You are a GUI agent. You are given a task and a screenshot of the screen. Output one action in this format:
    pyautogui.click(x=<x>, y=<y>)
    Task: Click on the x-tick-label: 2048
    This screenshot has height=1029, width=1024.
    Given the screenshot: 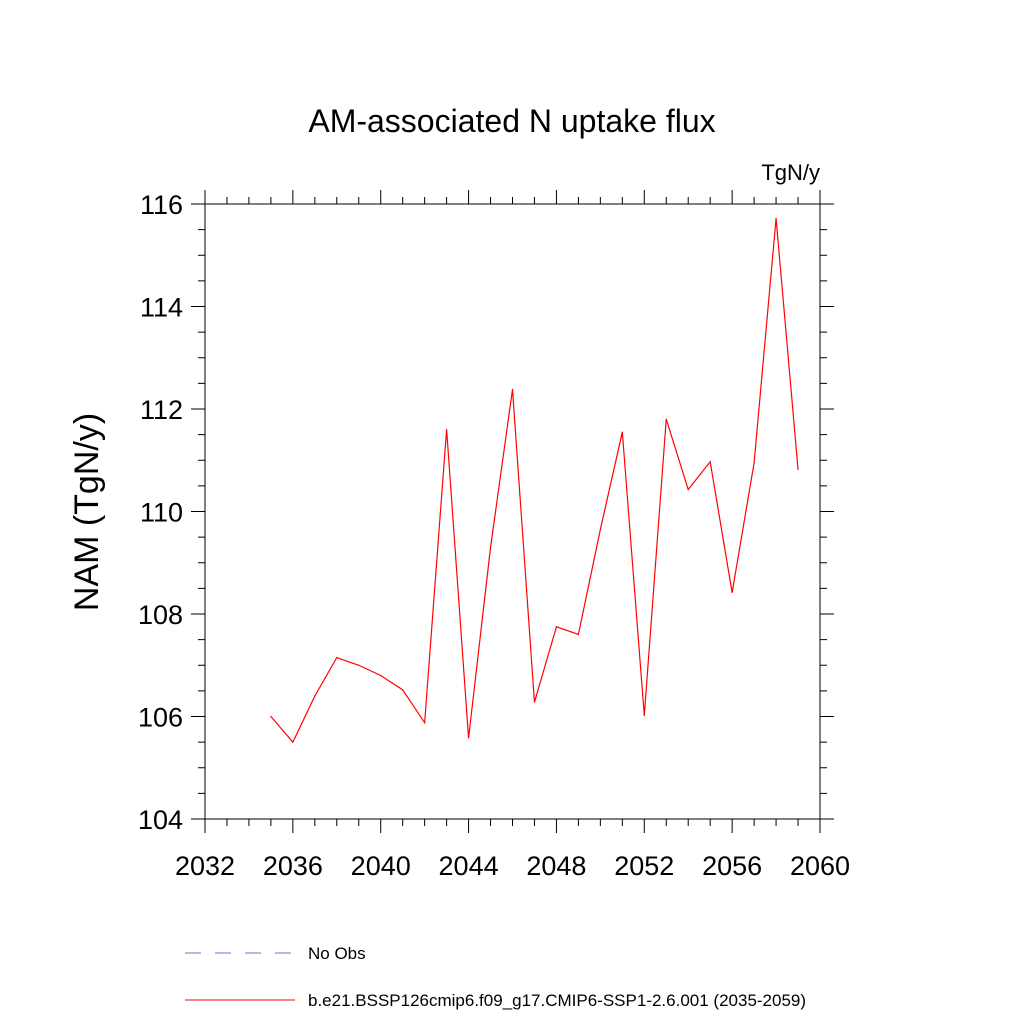 What is the action you would take?
    pyautogui.click(x=556, y=866)
    